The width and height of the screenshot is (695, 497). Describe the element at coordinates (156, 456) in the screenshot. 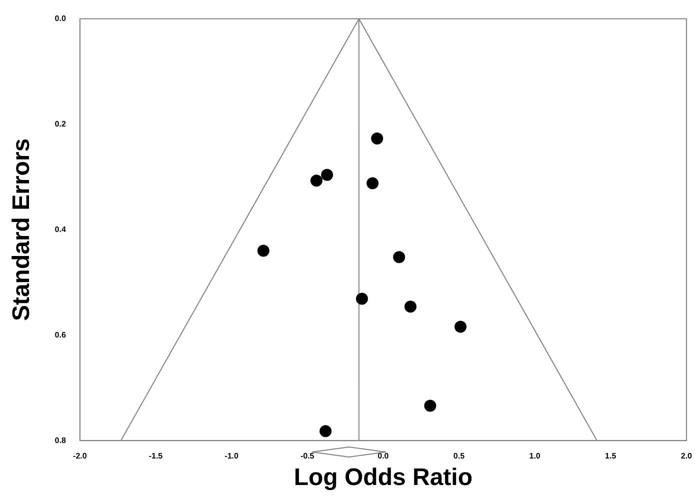

I see `x-tick-label: -1.5` at that location.